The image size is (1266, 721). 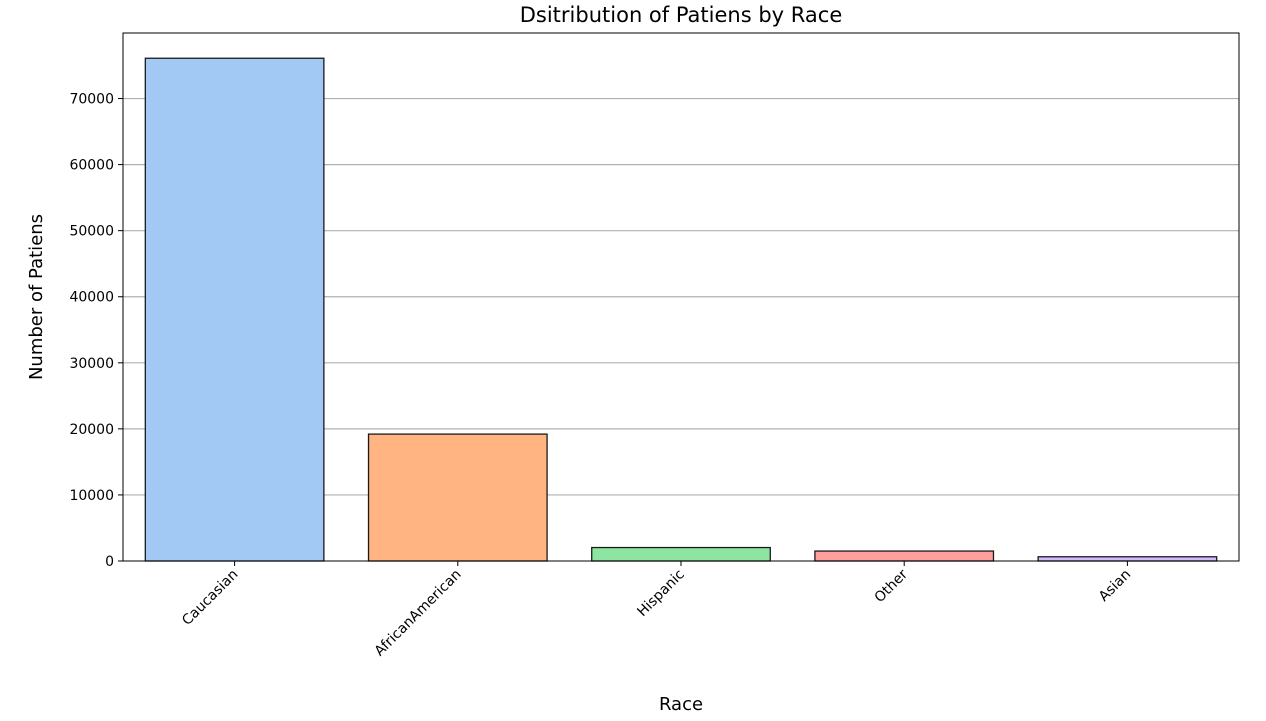 I want to click on x-tick-label: Asian, so click(x=1115, y=586).